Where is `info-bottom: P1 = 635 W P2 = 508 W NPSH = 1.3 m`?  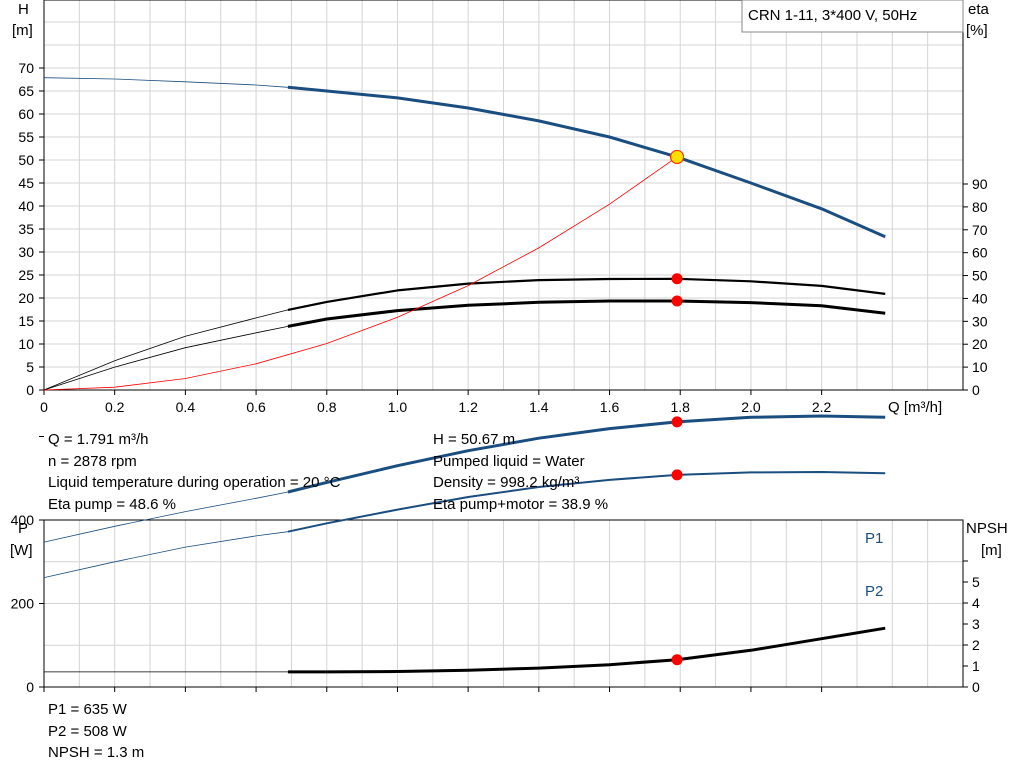
info-bottom: P1 = 635 W P2 = 508 W NPSH = 1.3 m is located at coordinates (96, 731).